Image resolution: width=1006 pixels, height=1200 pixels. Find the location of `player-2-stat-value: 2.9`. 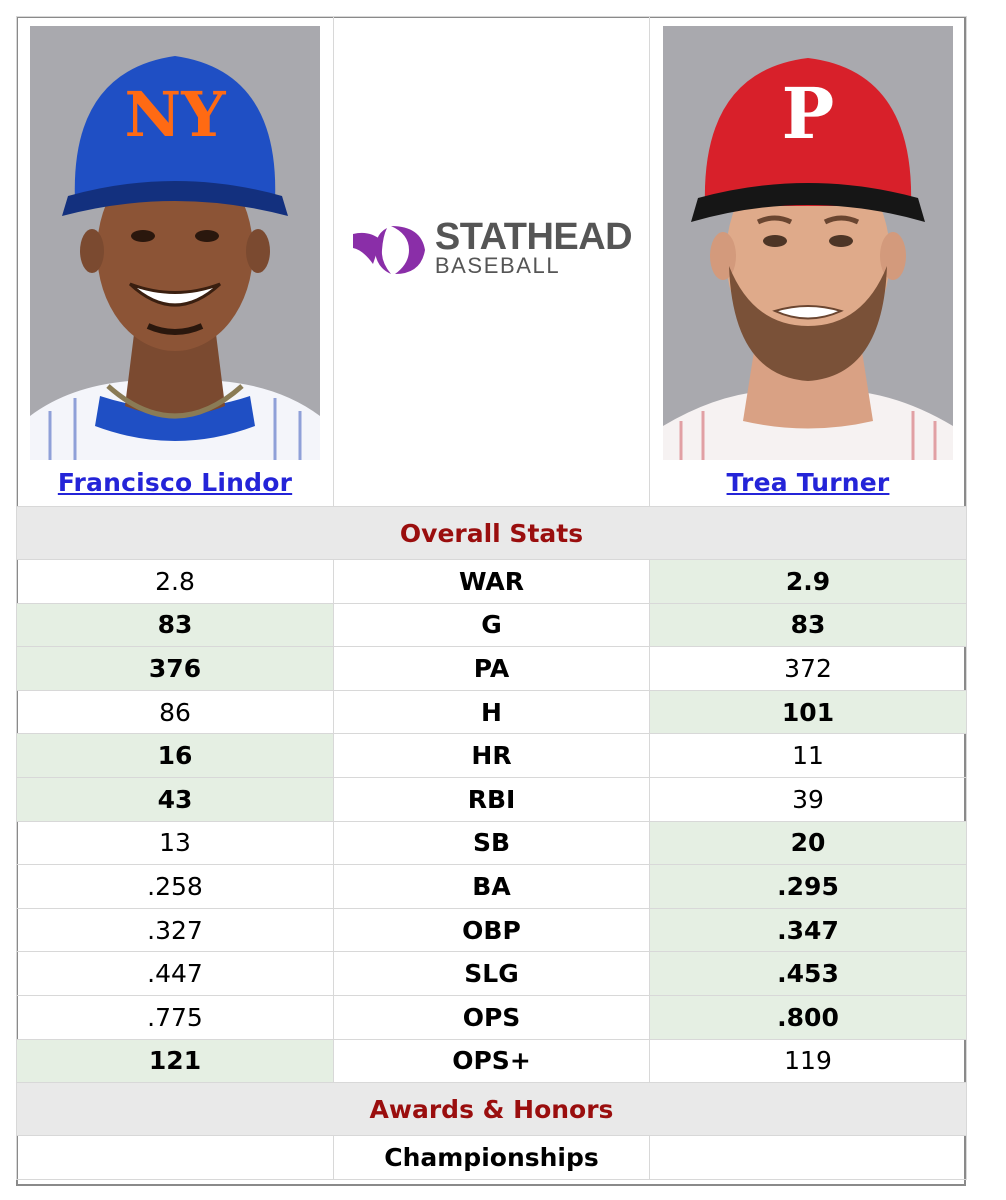

player-2-stat-value: 2.9 is located at coordinates (808, 581).